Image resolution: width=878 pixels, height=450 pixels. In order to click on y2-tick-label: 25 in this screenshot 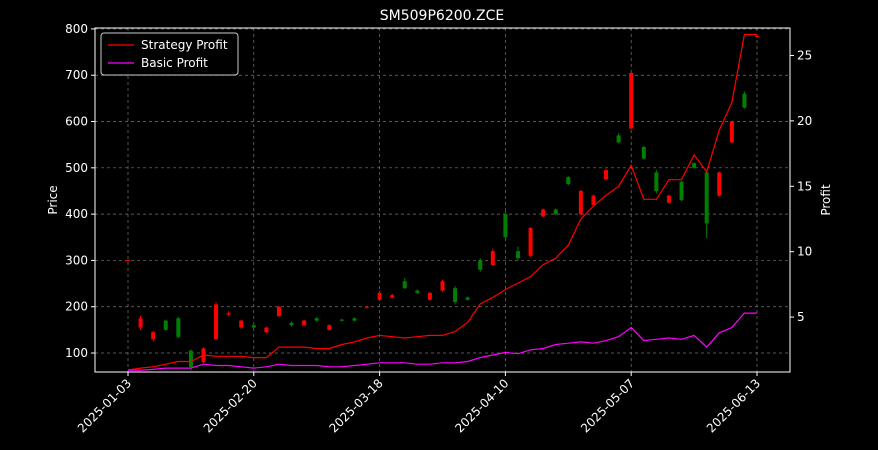, I will do `click(804, 55)`.